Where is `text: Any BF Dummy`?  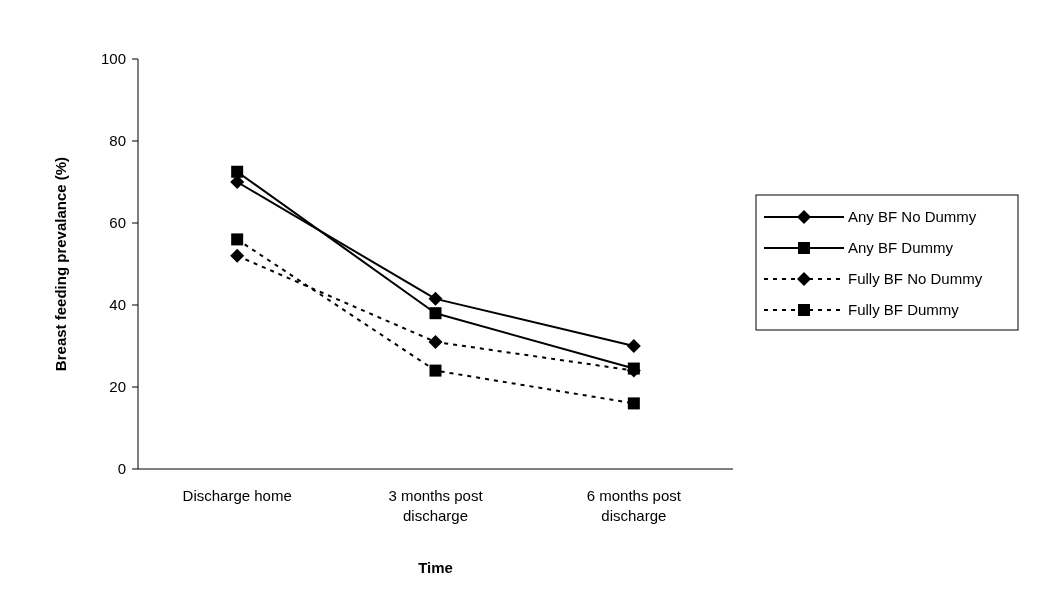
text: Any BF Dummy is located at coordinates (901, 248).